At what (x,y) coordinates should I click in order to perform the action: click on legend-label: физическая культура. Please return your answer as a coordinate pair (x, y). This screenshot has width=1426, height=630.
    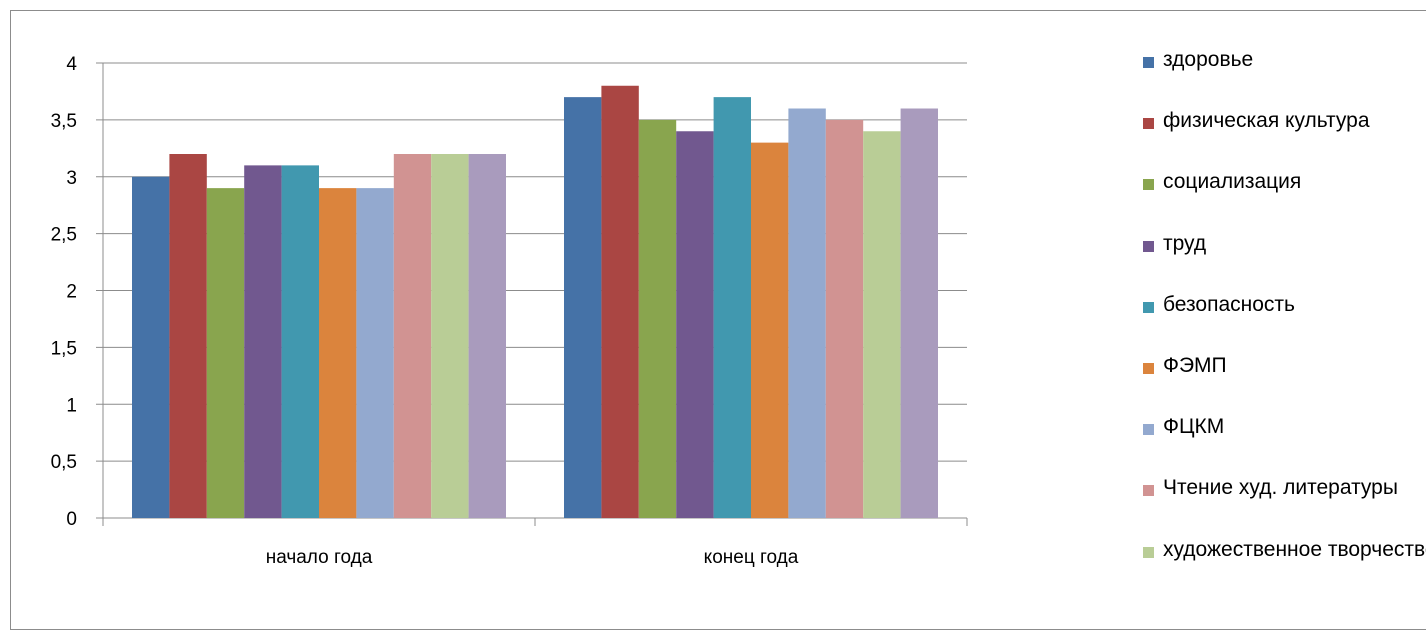
    Looking at the image, I should click on (1294, 121).